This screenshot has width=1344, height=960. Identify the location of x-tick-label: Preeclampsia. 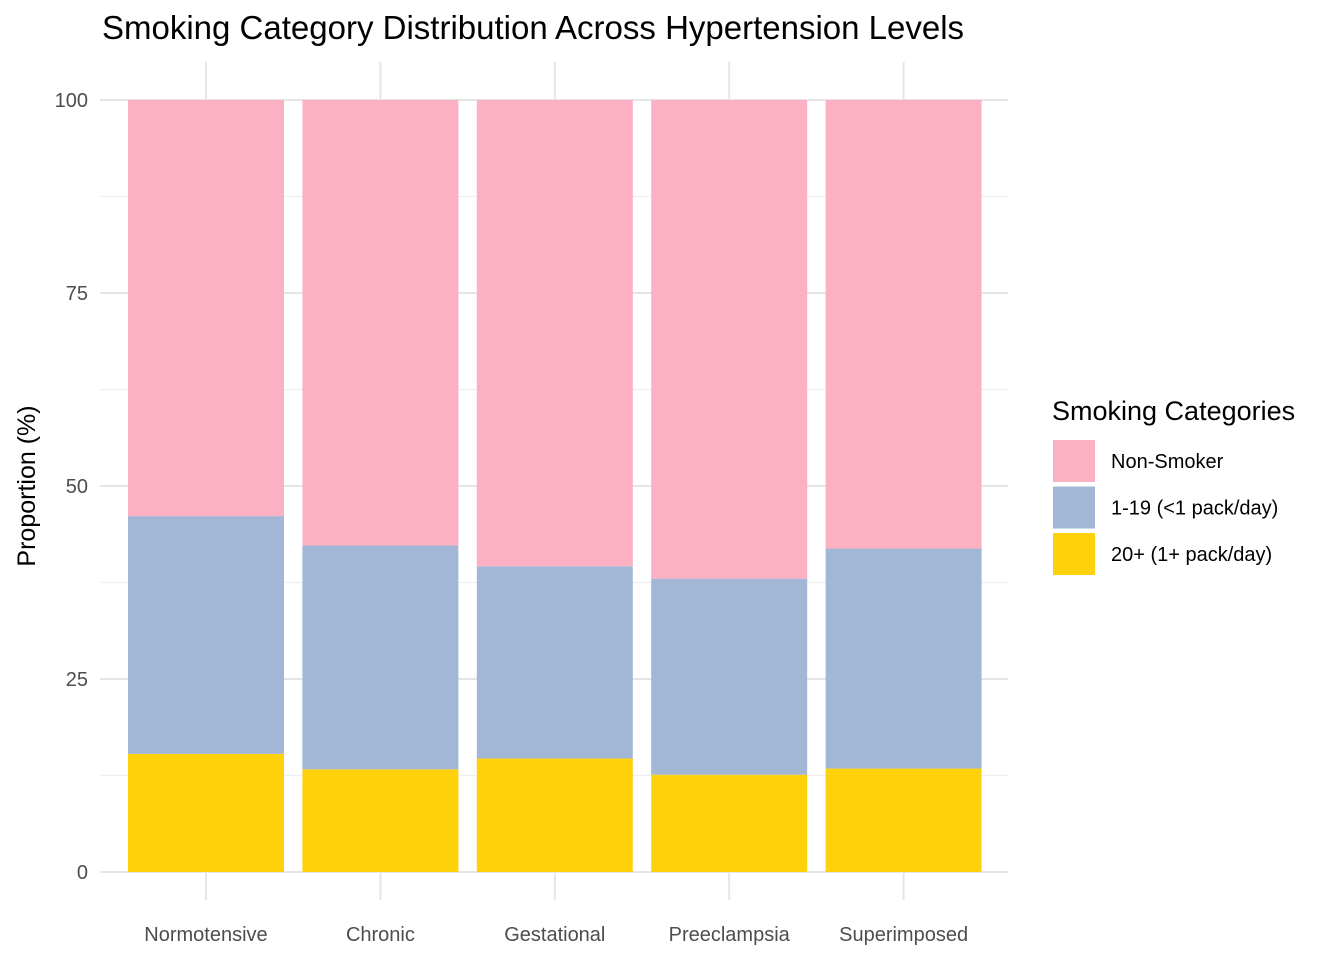
(730, 935).